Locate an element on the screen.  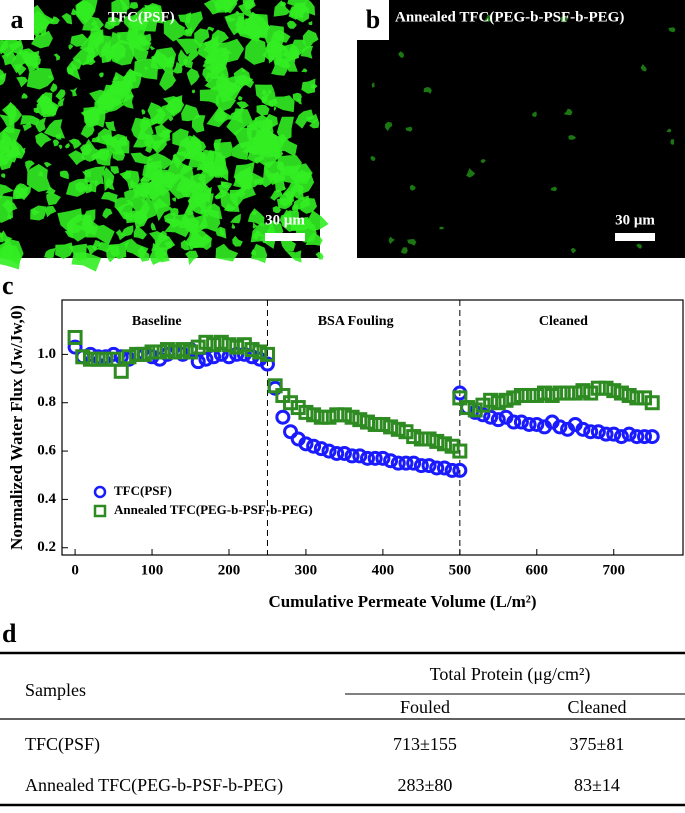
fluorescence-b is located at coordinates (523, 134).